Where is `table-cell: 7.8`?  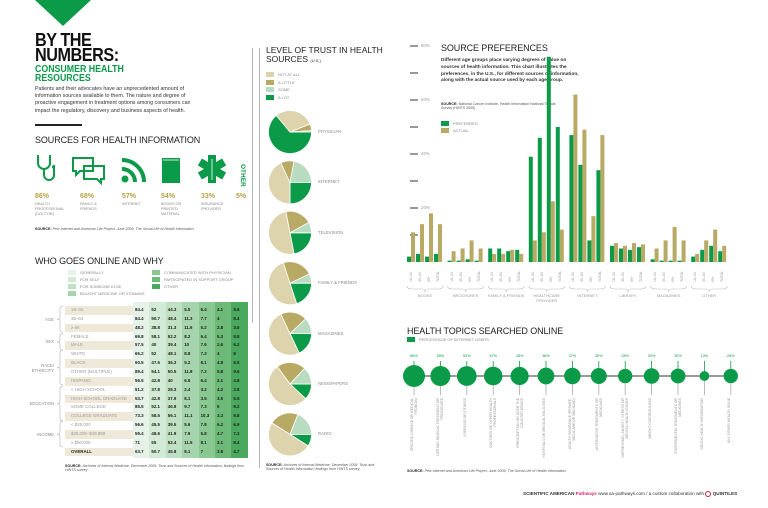 table-cell: 7.8 is located at coordinates (203, 425).